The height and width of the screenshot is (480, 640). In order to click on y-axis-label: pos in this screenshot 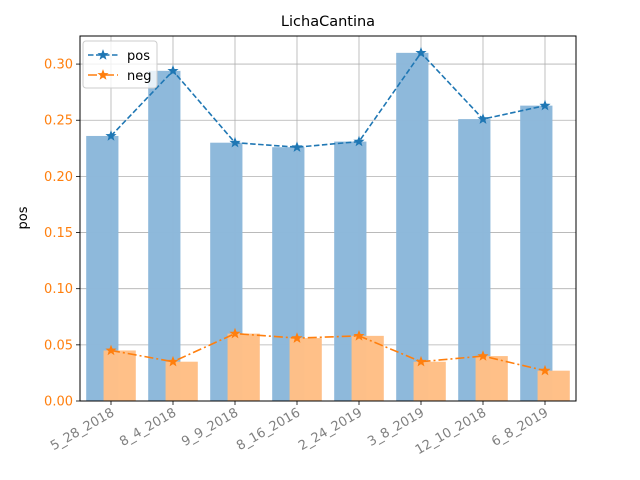, I will do `click(23, 217)`.